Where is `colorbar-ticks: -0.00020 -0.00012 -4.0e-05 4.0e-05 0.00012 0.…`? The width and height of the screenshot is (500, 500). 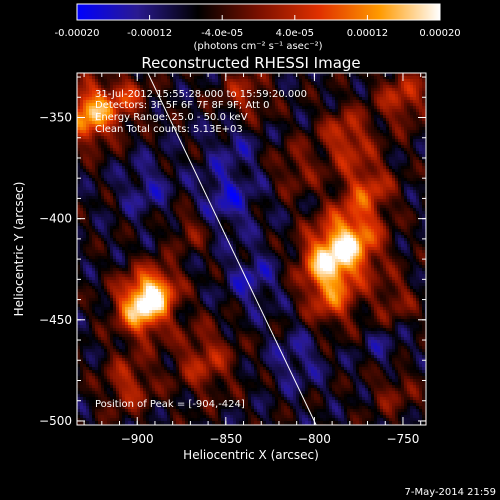
colorbar-ticks: -0.00020 -0.00012 -4.0e-05 4.0e-05 0.00012 0.… is located at coordinates (258, 27).